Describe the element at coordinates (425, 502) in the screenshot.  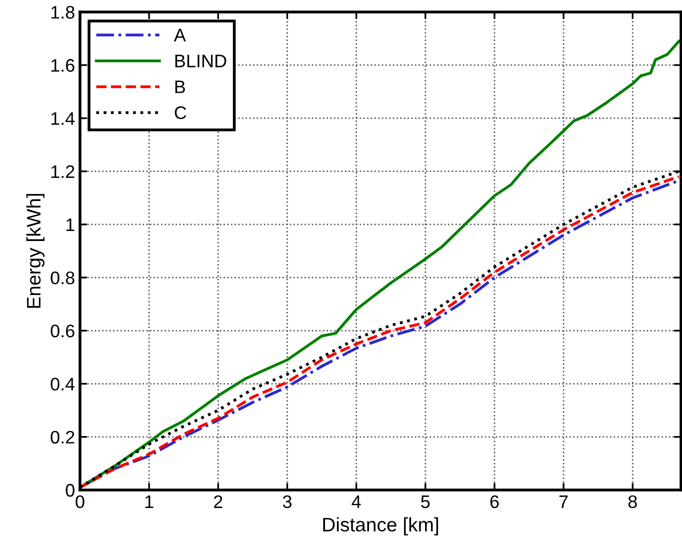
I see `x-tick-label: 5` at that location.